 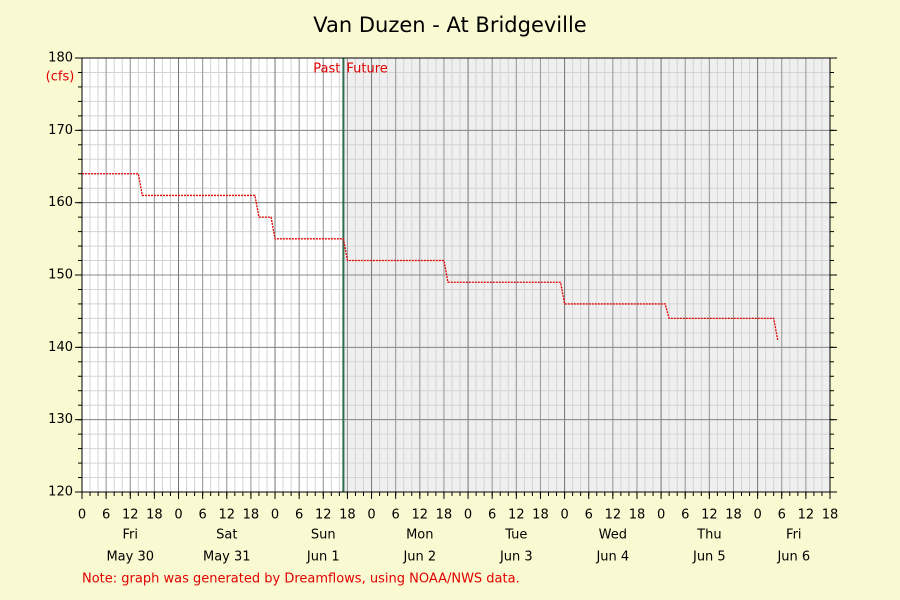 What do you see at coordinates (613, 535) in the screenshot?
I see `x-weekday-label: Wed` at bounding box center [613, 535].